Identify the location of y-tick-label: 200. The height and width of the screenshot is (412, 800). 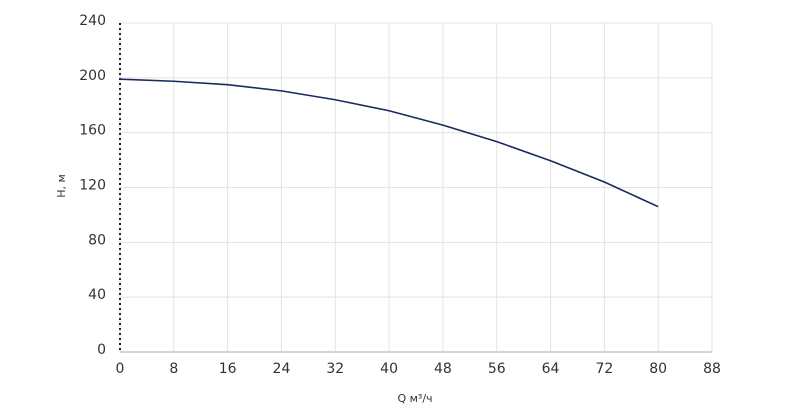
(92, 76).